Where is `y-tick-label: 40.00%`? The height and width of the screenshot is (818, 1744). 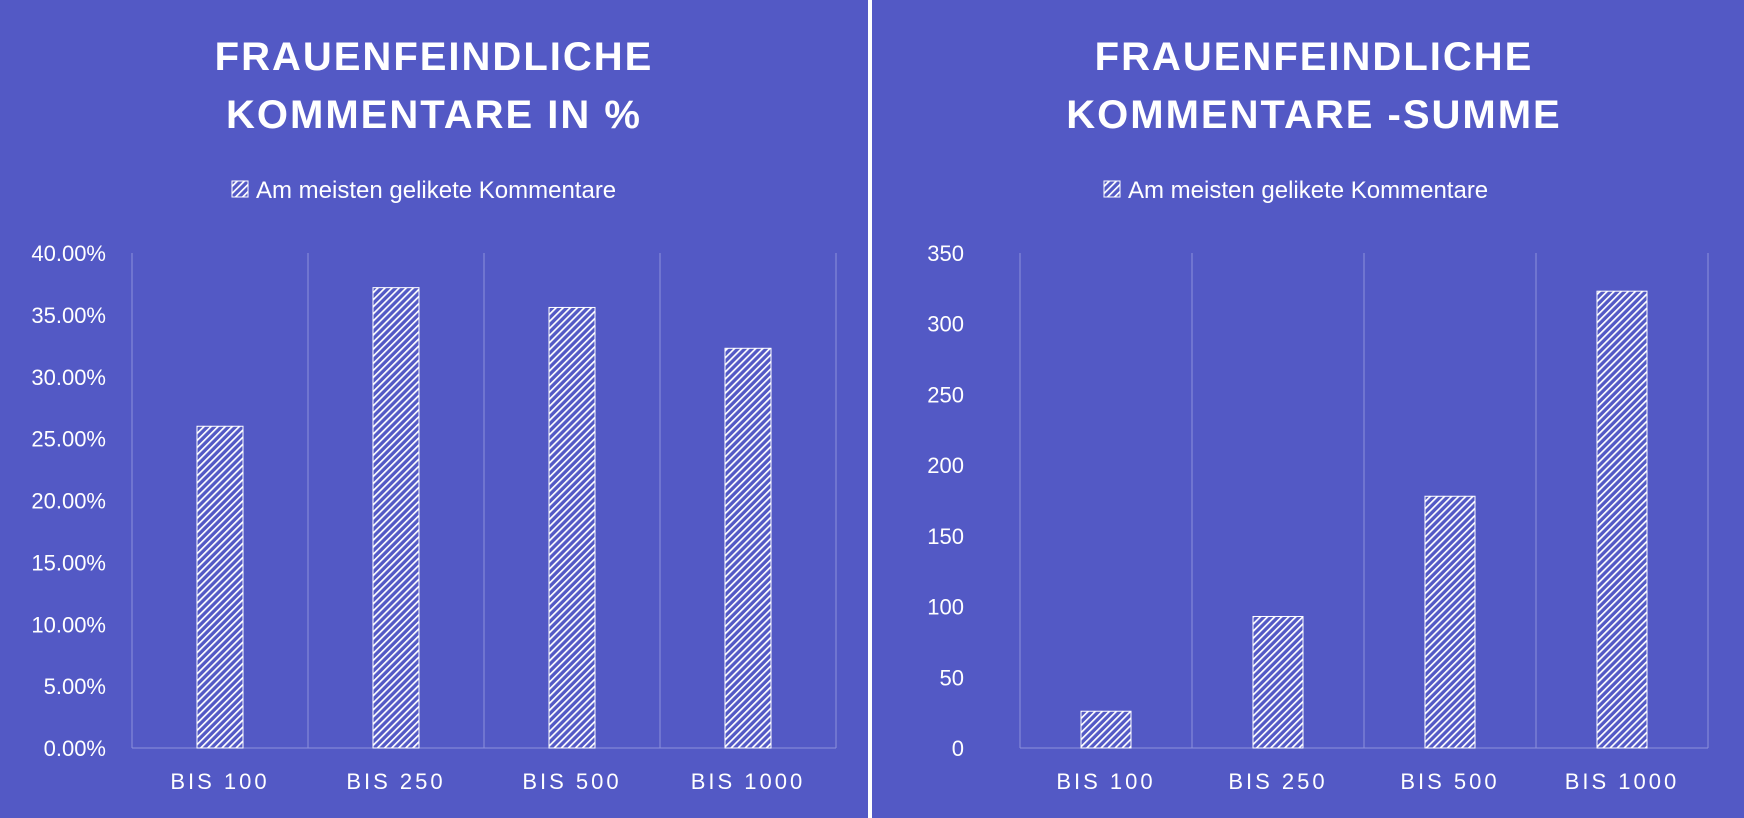 y-tick-label: 40.00% is located at coordinates (68, 253).